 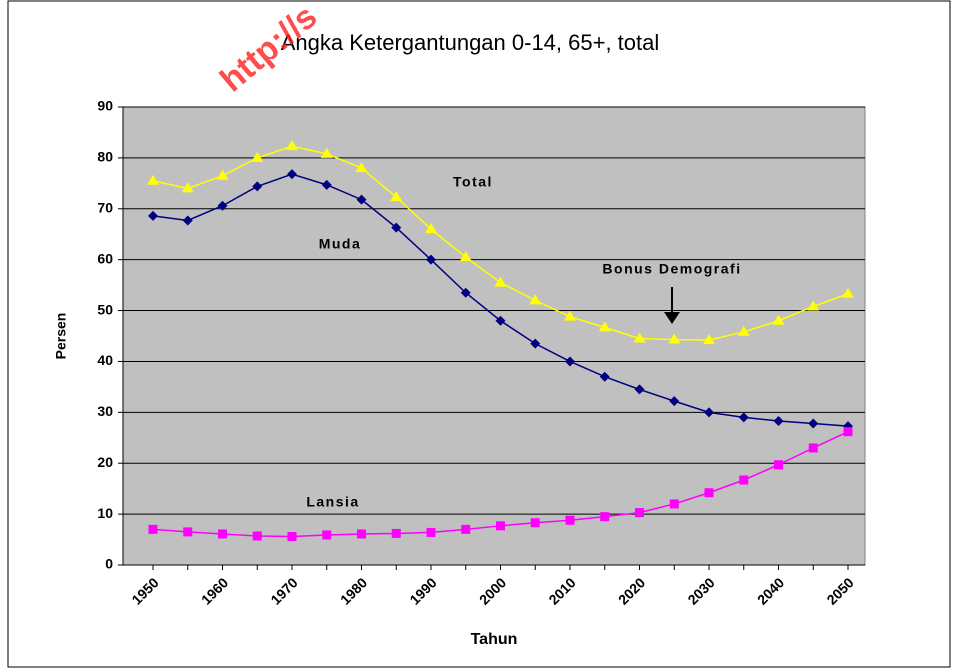 What do you see at coordinates (105, 309) in the screenshot?
I see `y-tick-label: 50` at bounding box center [105, 309].